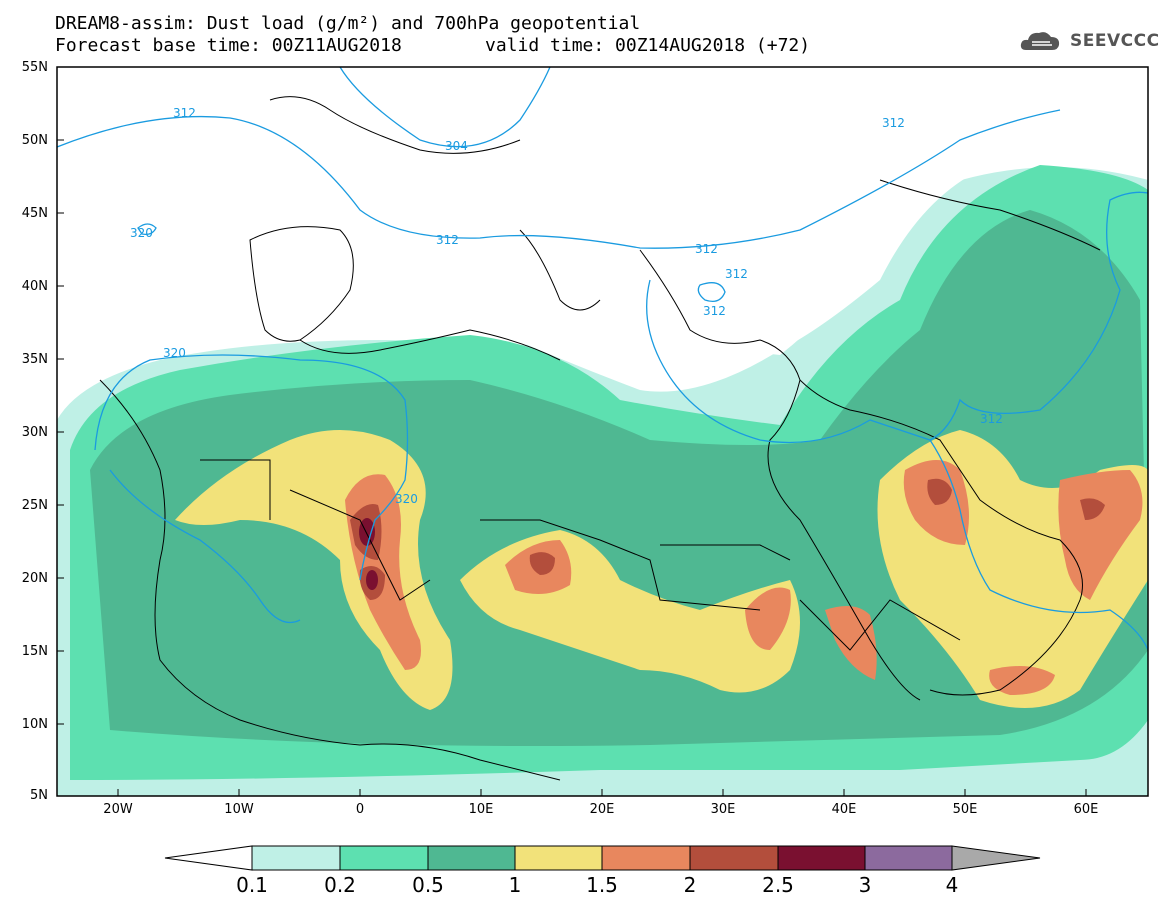 The width and height of the screenshot is (1165, 907). I want to click on dust-core-2-chad, so click(542, 563).